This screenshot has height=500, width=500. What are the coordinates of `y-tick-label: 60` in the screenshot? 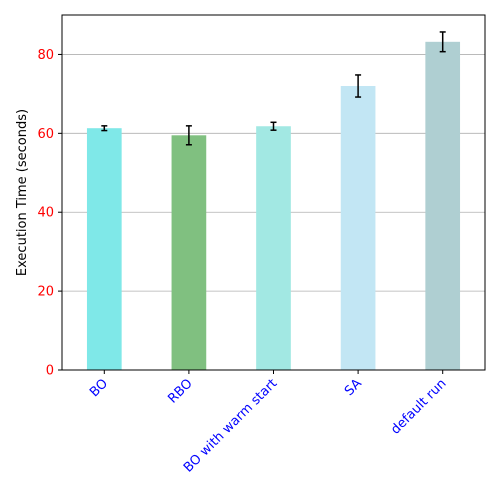 It's located at (45, 134).